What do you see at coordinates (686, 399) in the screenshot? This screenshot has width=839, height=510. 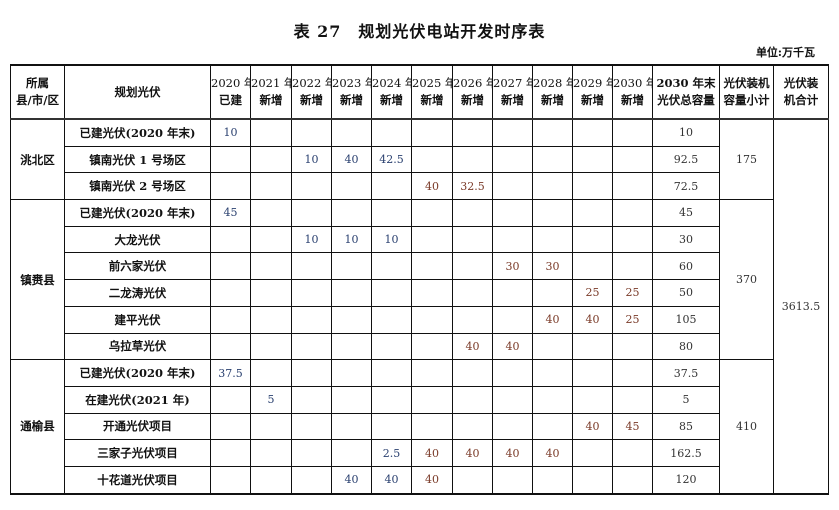 I see `project-total: 5` at bounding box center [686, 399].